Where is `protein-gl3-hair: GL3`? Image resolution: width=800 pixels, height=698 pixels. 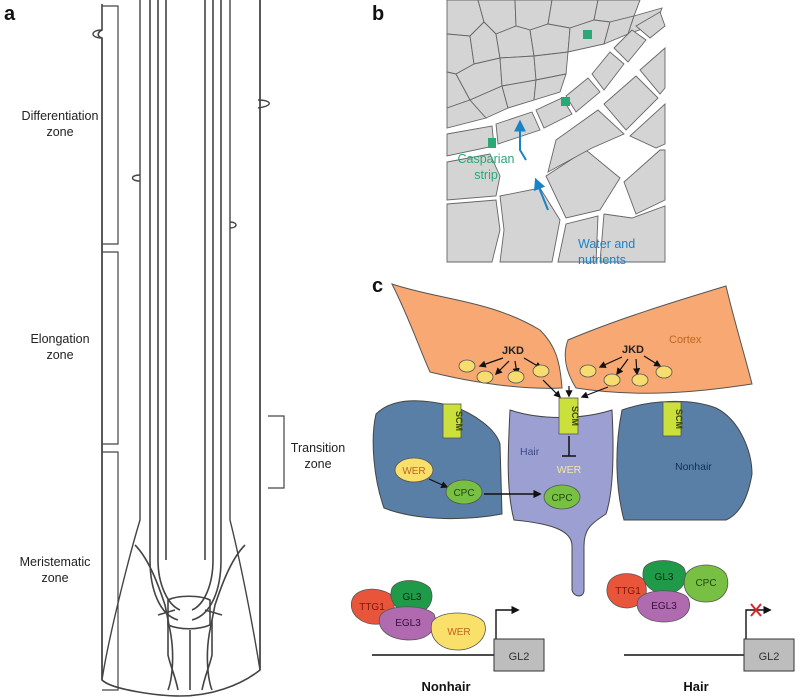 protein-gl3-hair: GL3 is located at coordinates (664, 577).